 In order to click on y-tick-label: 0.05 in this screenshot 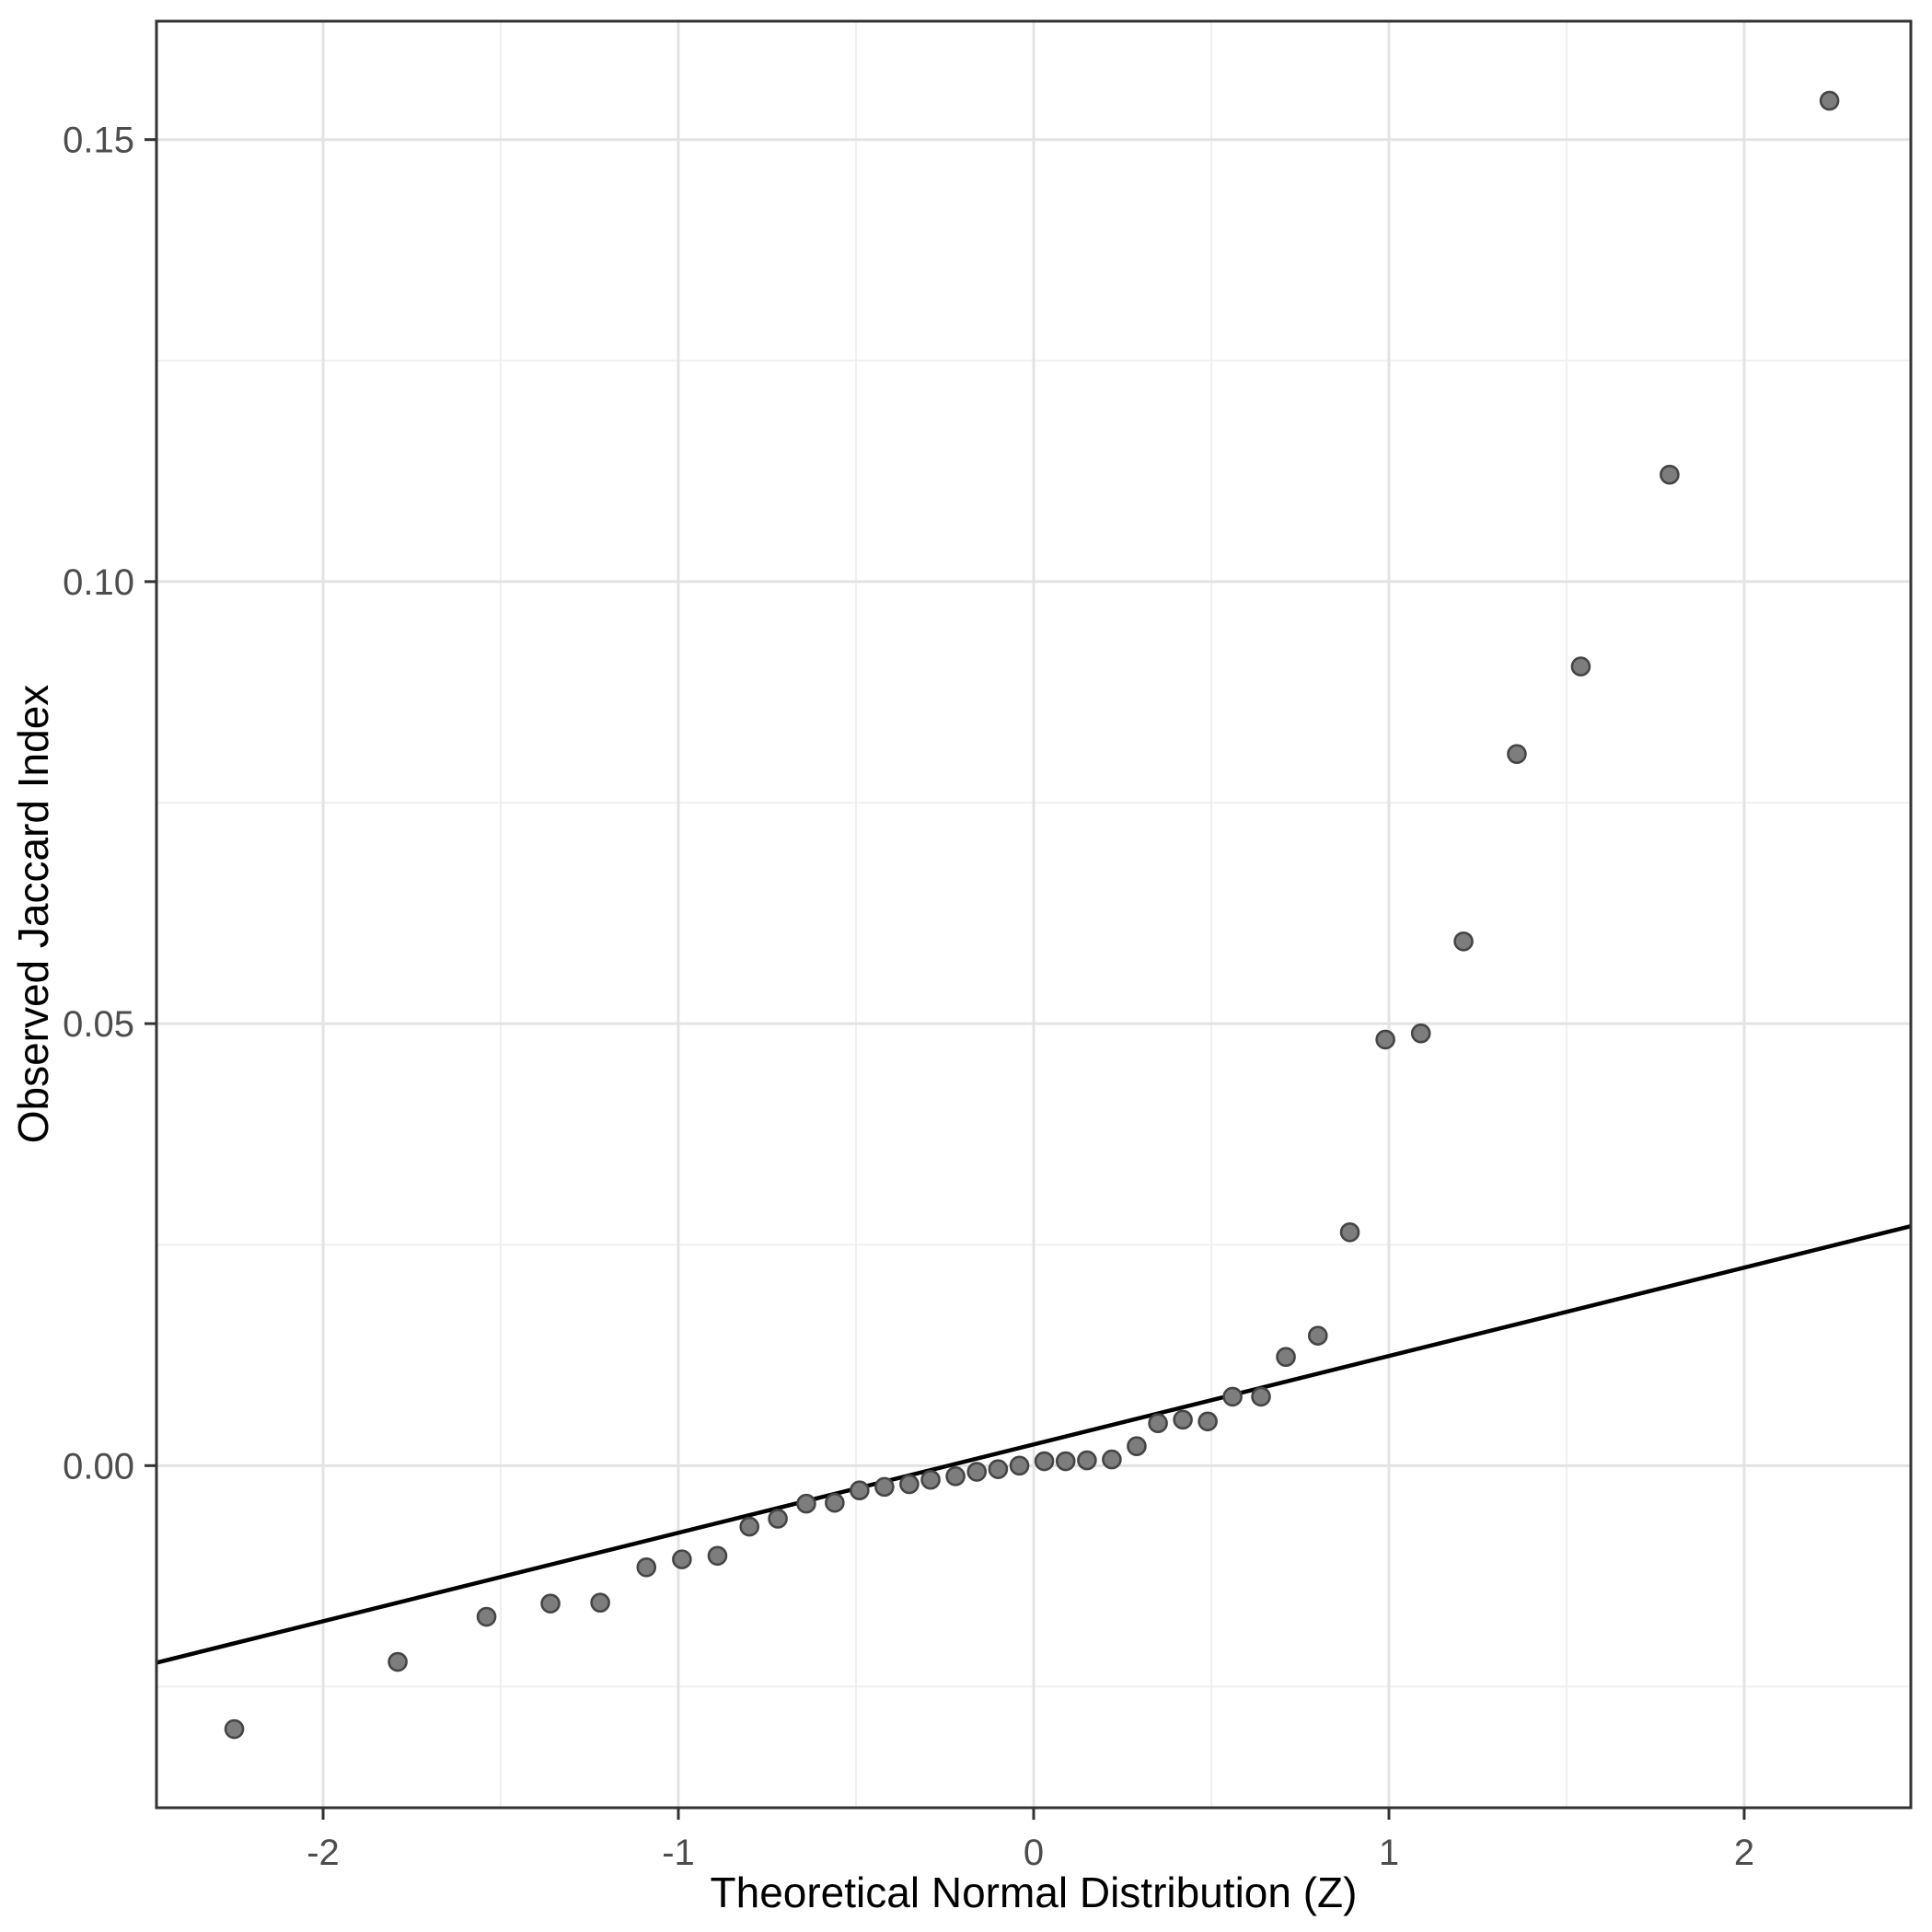, I will do `click(99, 1024)`.